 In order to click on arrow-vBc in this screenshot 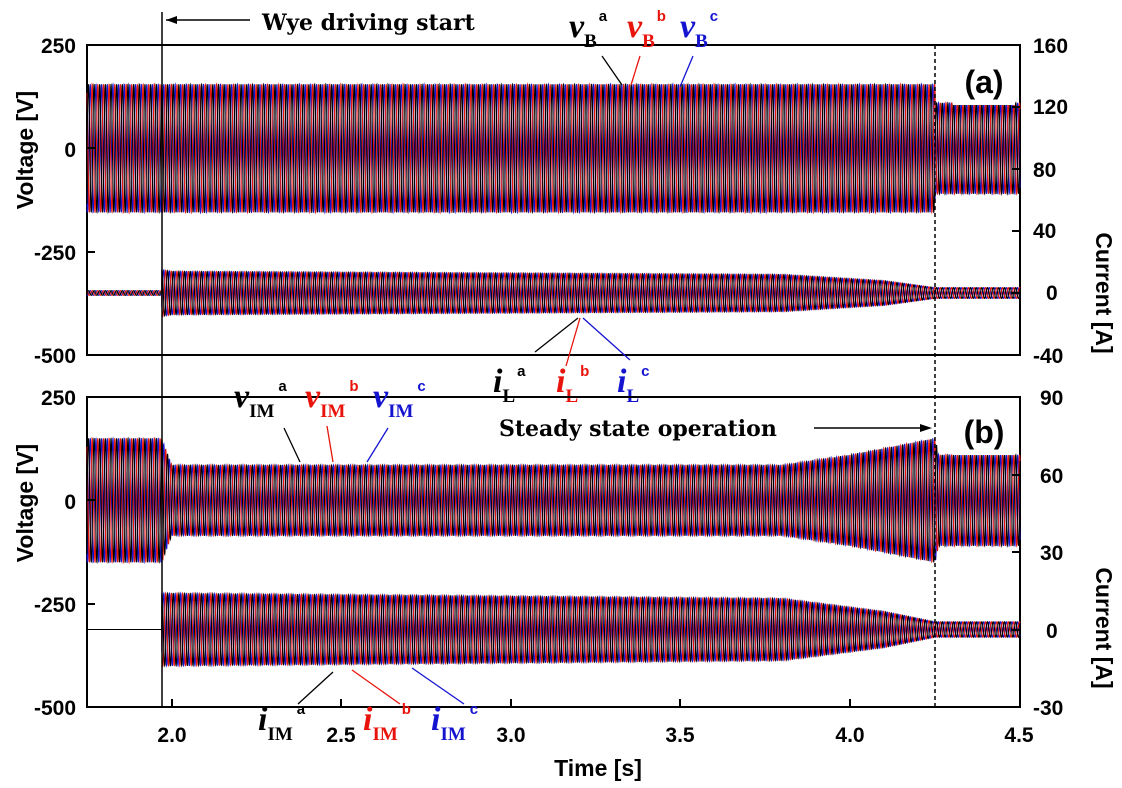, I will do `click(686, 71)`.